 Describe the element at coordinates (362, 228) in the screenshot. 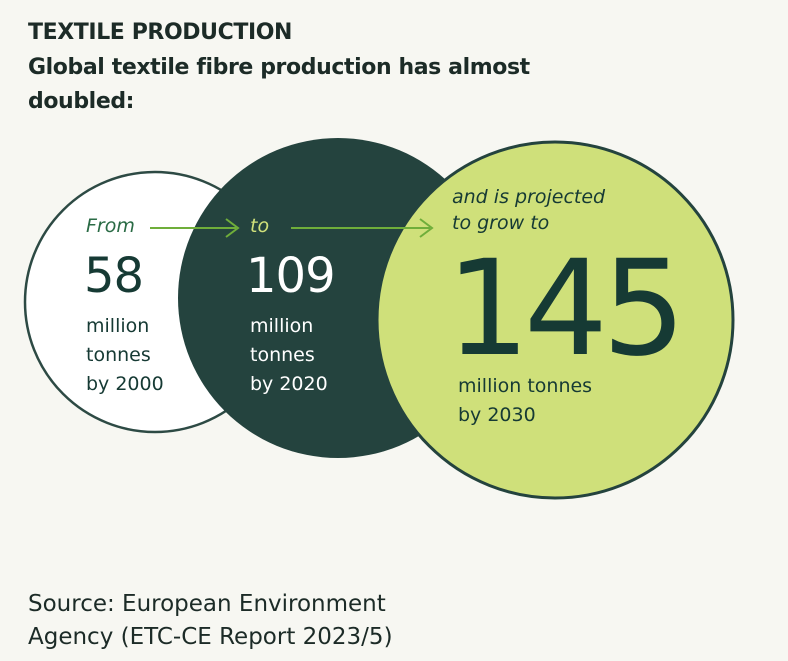

I see `arrow-2020-to-2030` at that location.